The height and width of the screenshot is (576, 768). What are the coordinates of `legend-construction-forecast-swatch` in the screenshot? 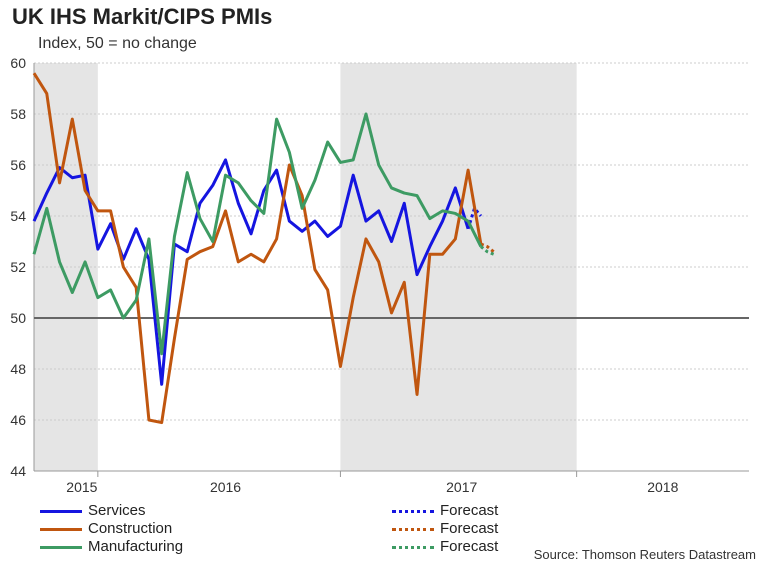 It's located at (413, 529).